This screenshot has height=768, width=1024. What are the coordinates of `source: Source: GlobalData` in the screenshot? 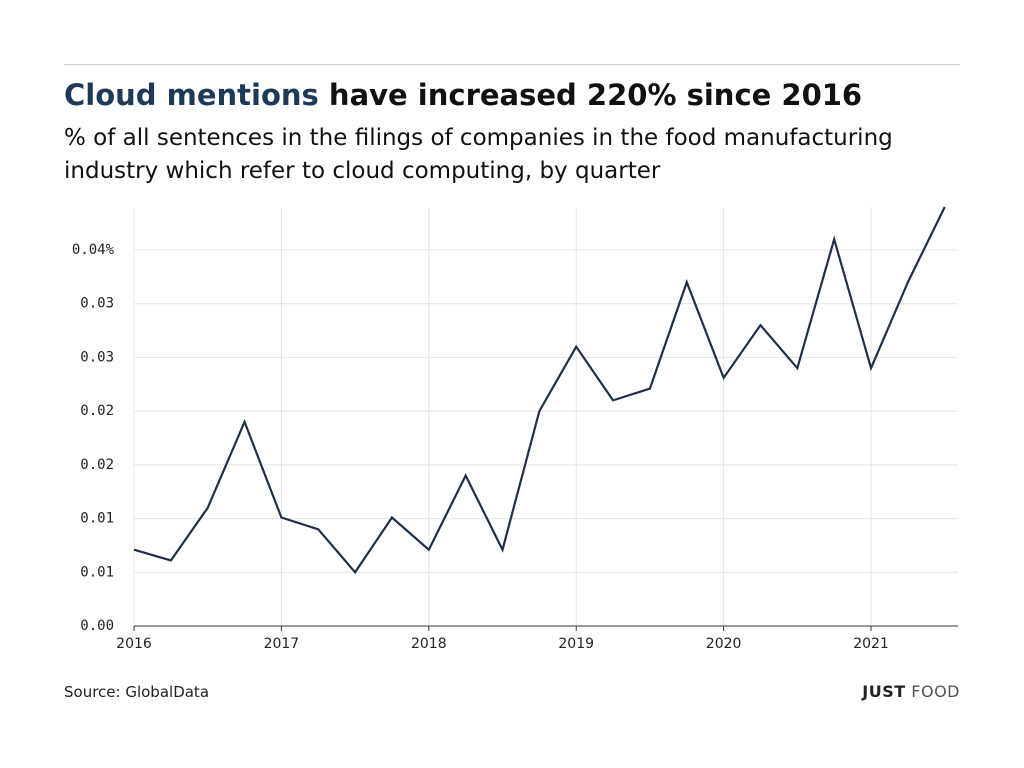 It's located at (137, 692).